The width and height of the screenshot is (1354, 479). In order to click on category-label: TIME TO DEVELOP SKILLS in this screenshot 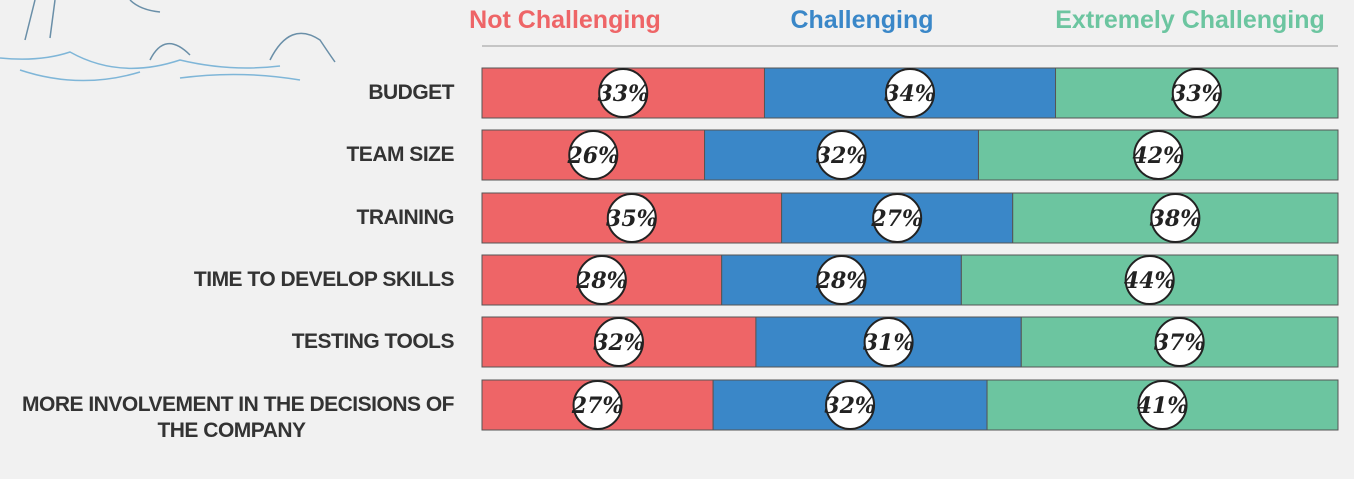, I will do `click(324, 279)`.